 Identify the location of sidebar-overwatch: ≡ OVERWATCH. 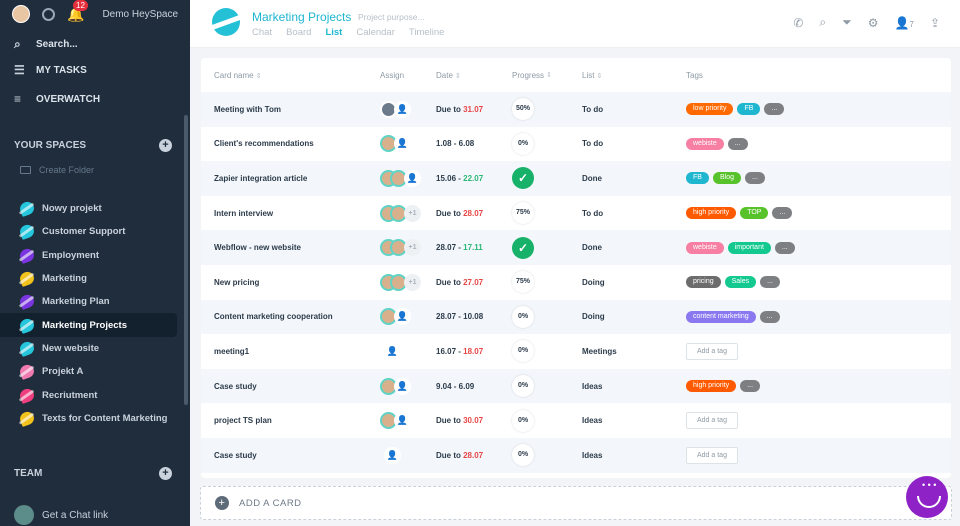
(95, 99).